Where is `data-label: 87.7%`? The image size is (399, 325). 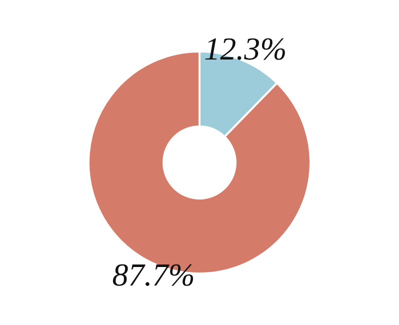
data-label: 87.7% is located at coordinates (153, 274).